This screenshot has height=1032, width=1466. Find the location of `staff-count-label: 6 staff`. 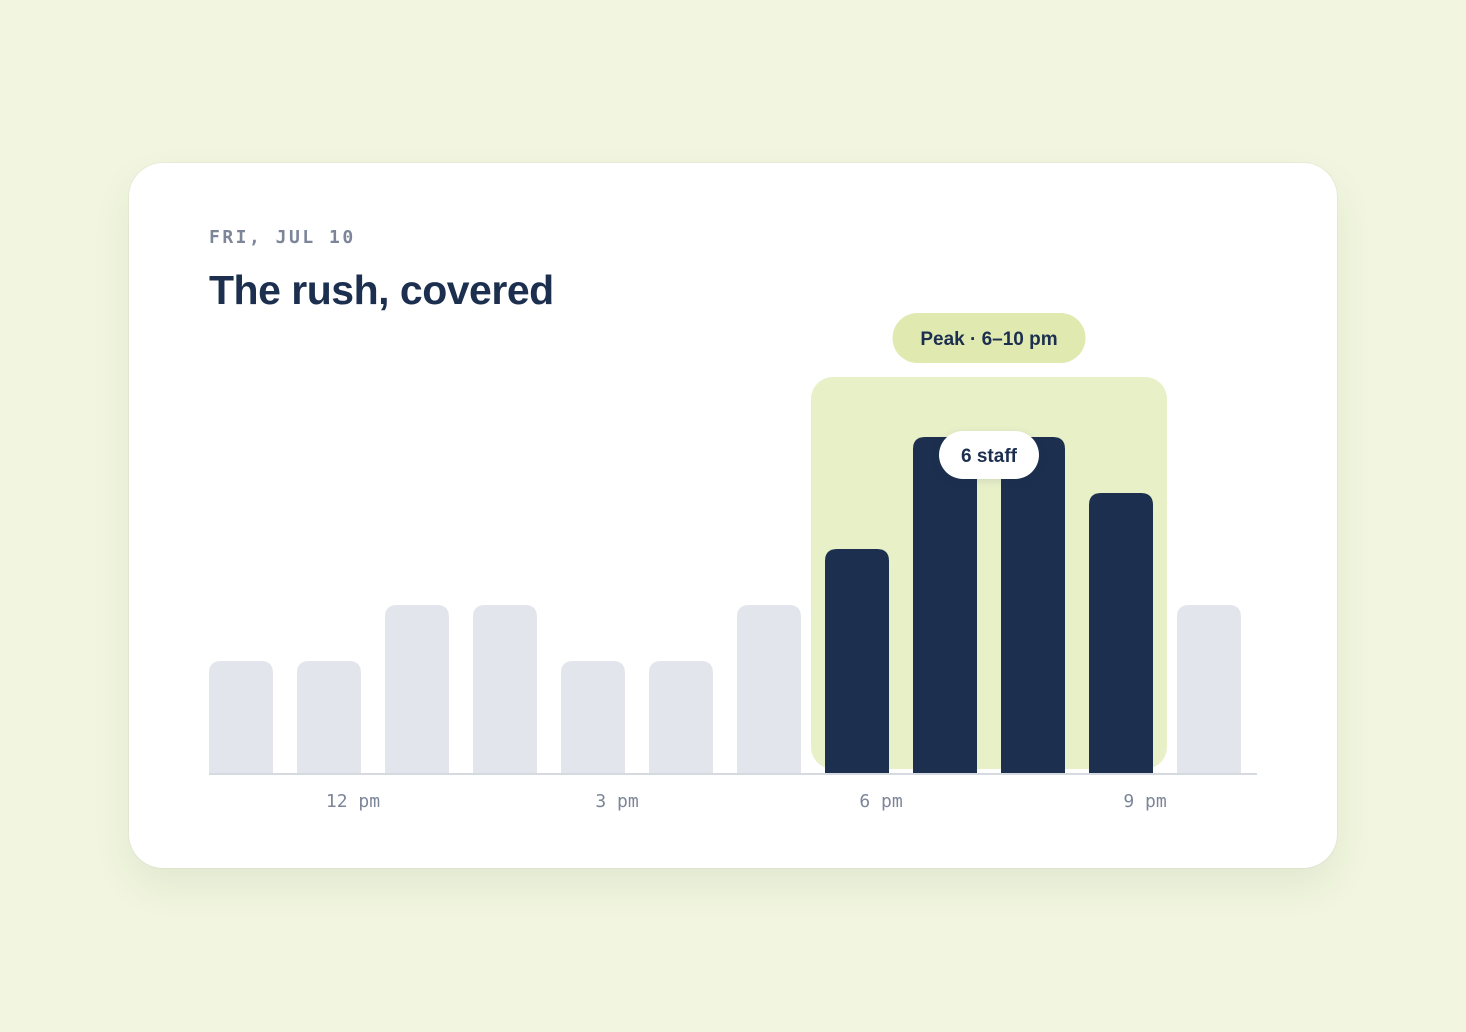

staff-count-label: 6 staff is located at coordinates (989, 456).